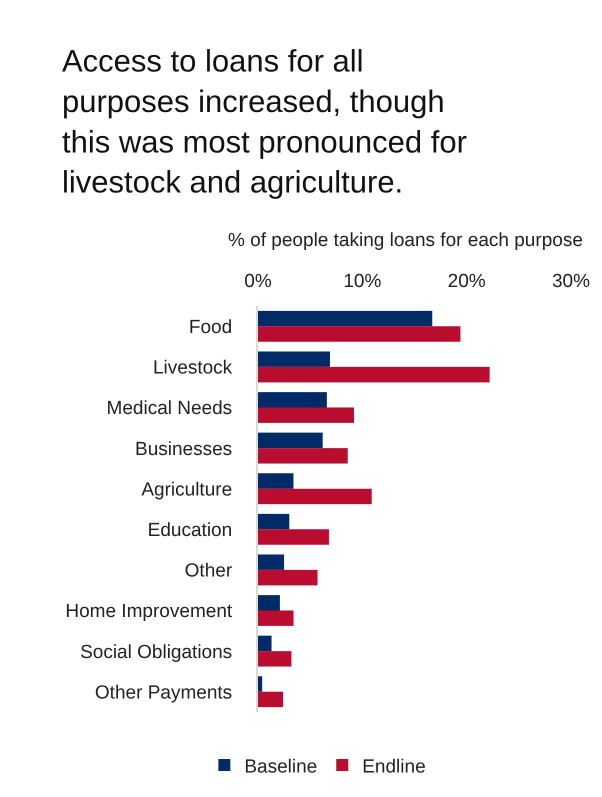  Describe the element at coordinates (281, 767) in the screenshot. I see `legend-label: Baseline` at that location.